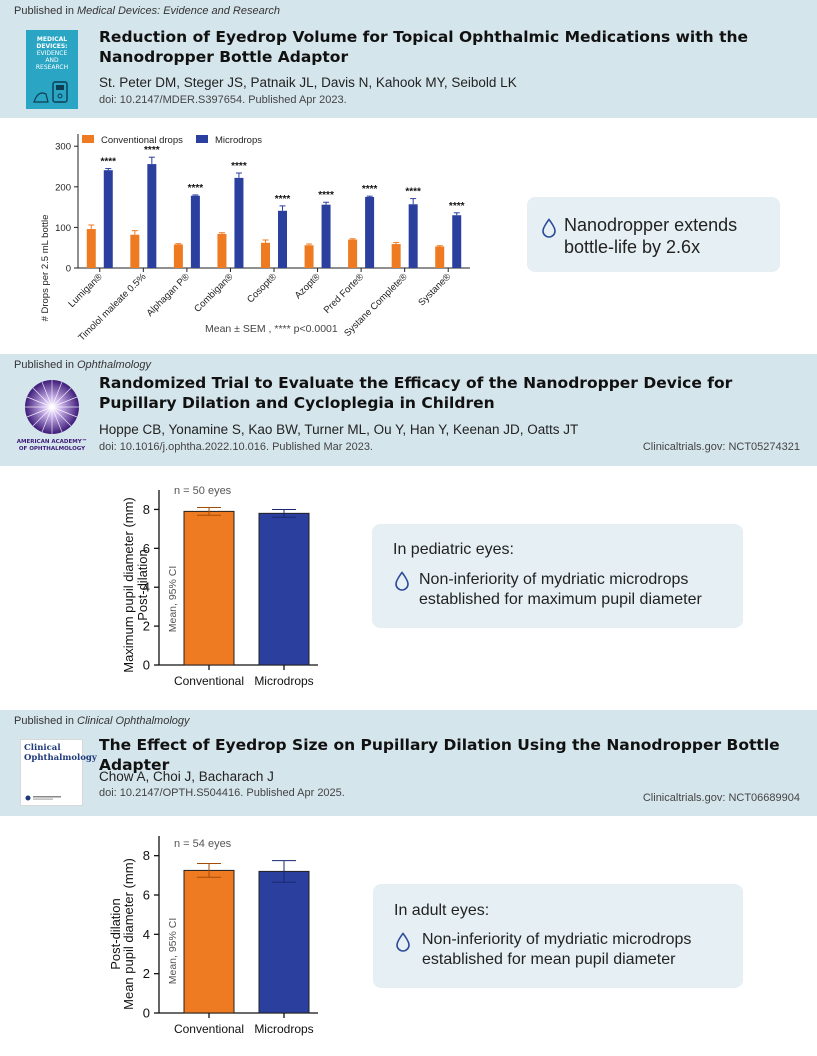 The image size is (817, 1056). I want to click on y-tick-label: 6, so click(146, 548).